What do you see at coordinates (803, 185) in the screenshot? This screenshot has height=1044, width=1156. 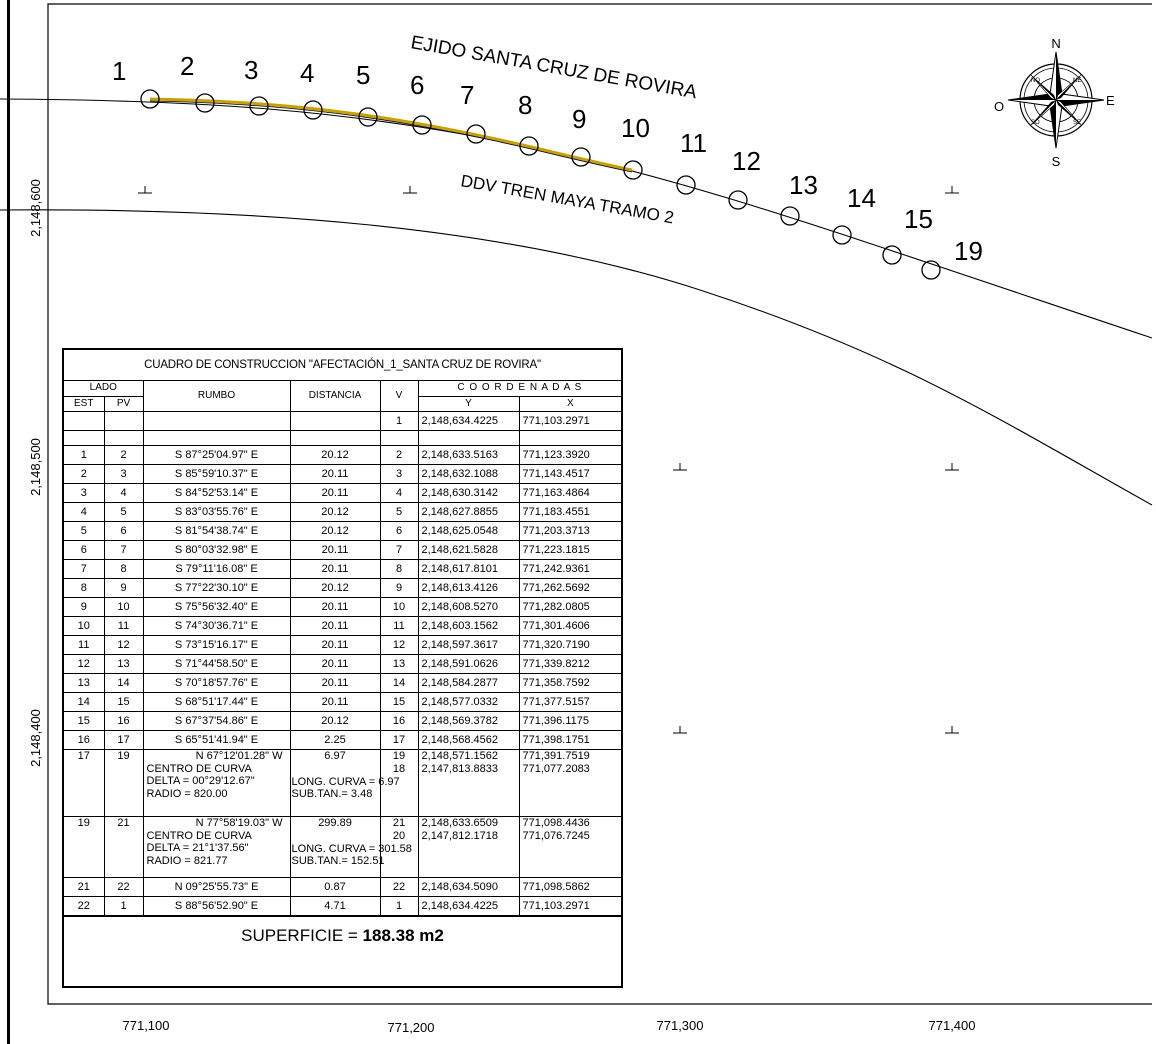 I see `vertex-label: 13` at bounding box center [803, 185].